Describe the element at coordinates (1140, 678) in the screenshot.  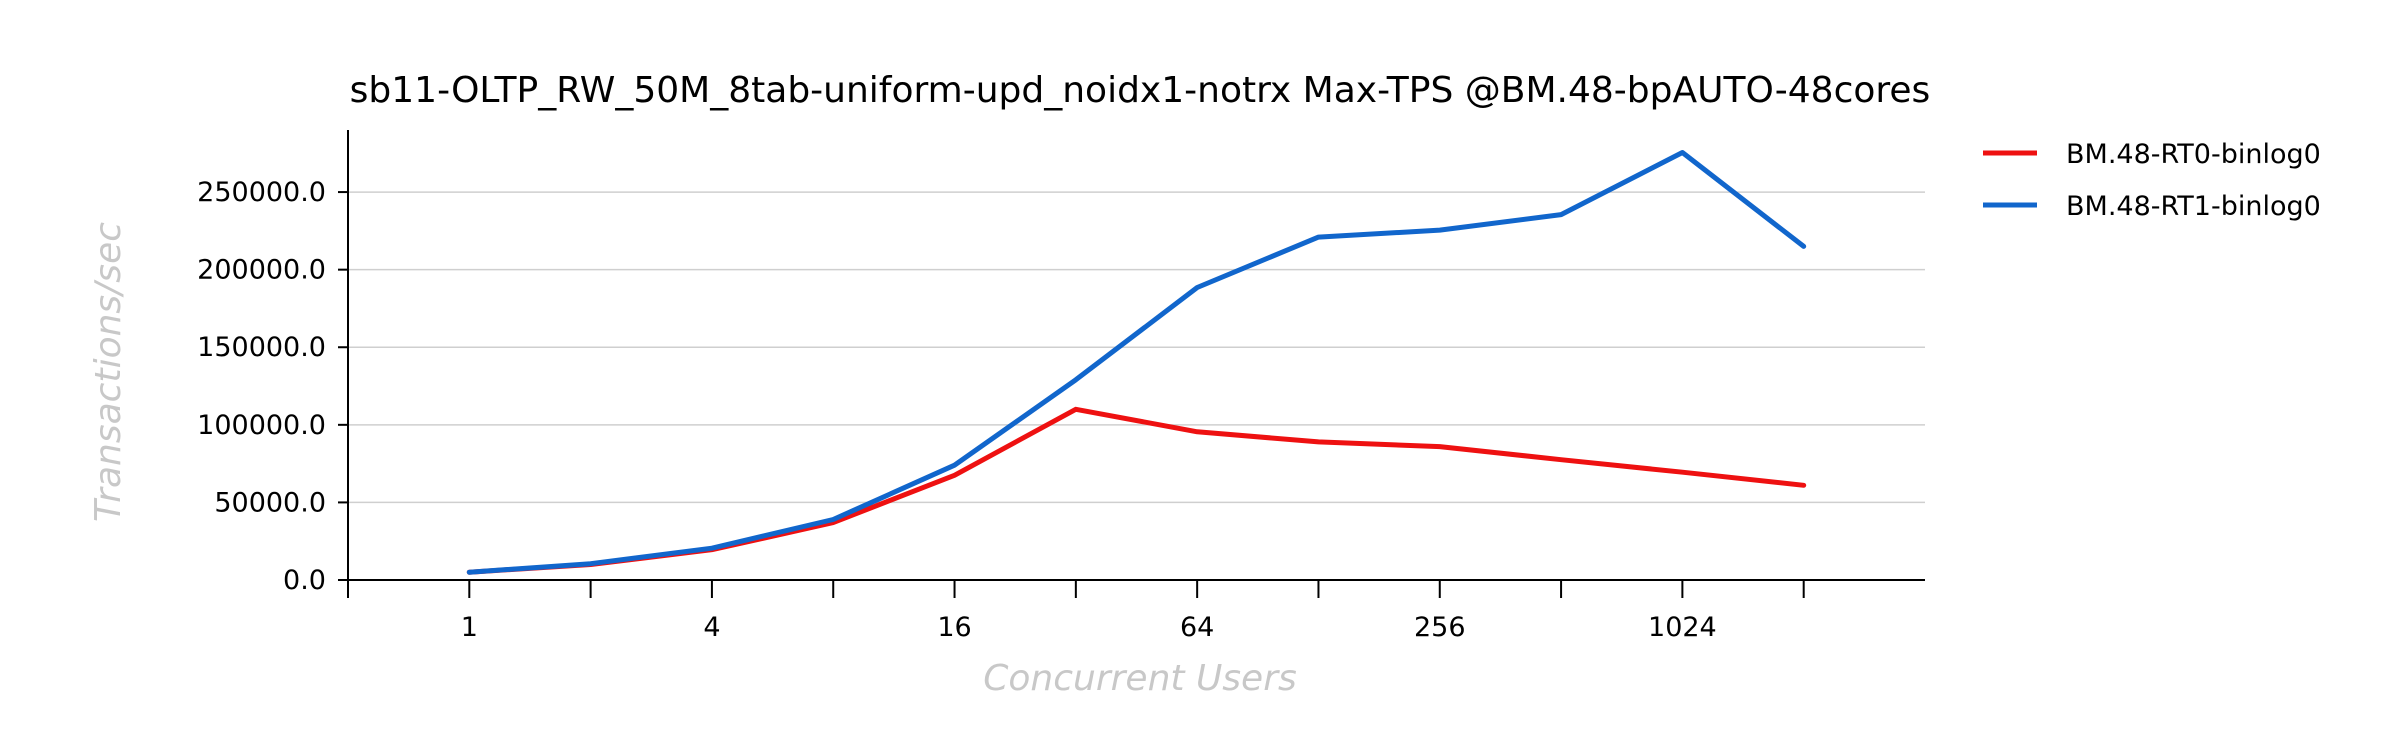
I see `x-axis-label: Concurrent Users` at that location.